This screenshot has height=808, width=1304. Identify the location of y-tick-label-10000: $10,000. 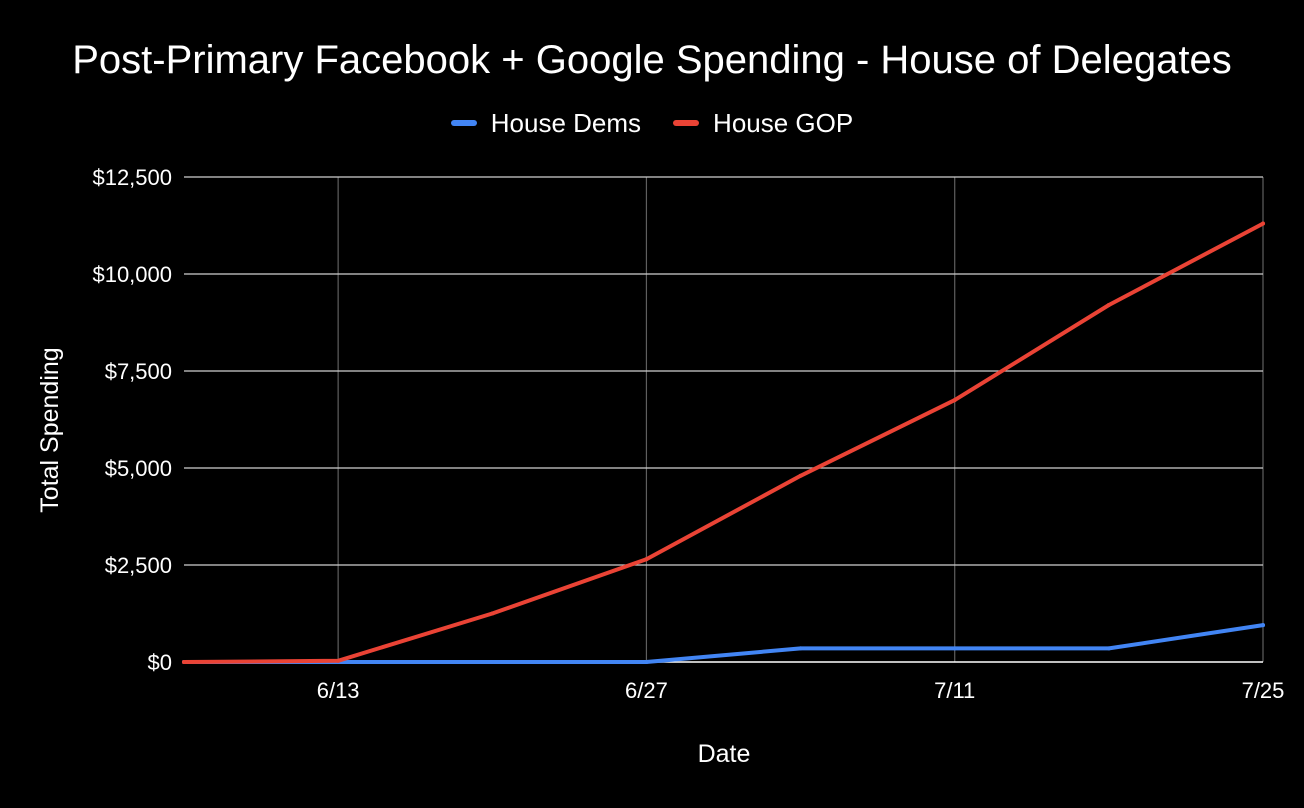
(132, 274).